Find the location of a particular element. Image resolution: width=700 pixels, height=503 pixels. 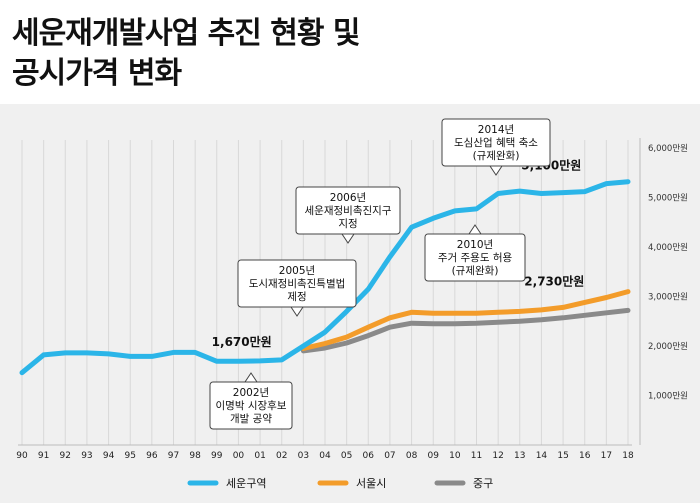

x-tick-label-15: 15 is located at coordinates (562, 456).